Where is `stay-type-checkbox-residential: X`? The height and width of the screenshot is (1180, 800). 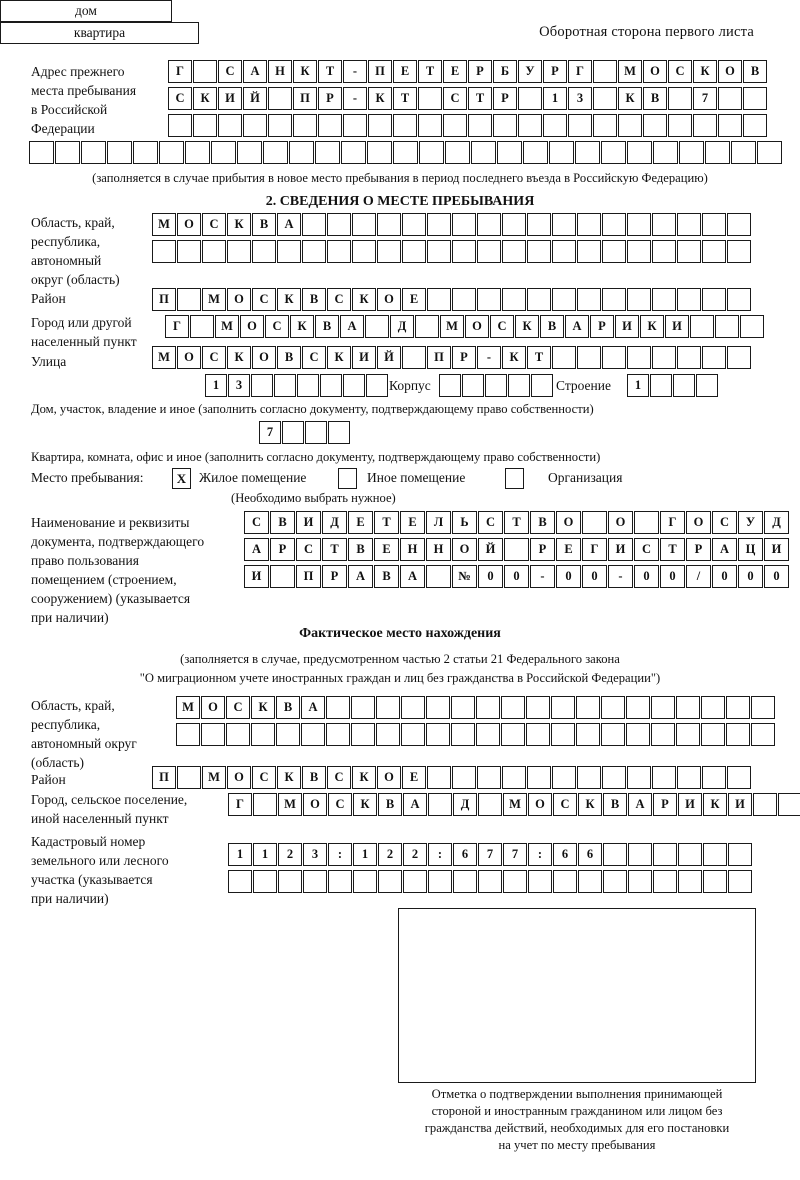 stay-type-checkbox-residential: X is located at coordinates (181, 478).